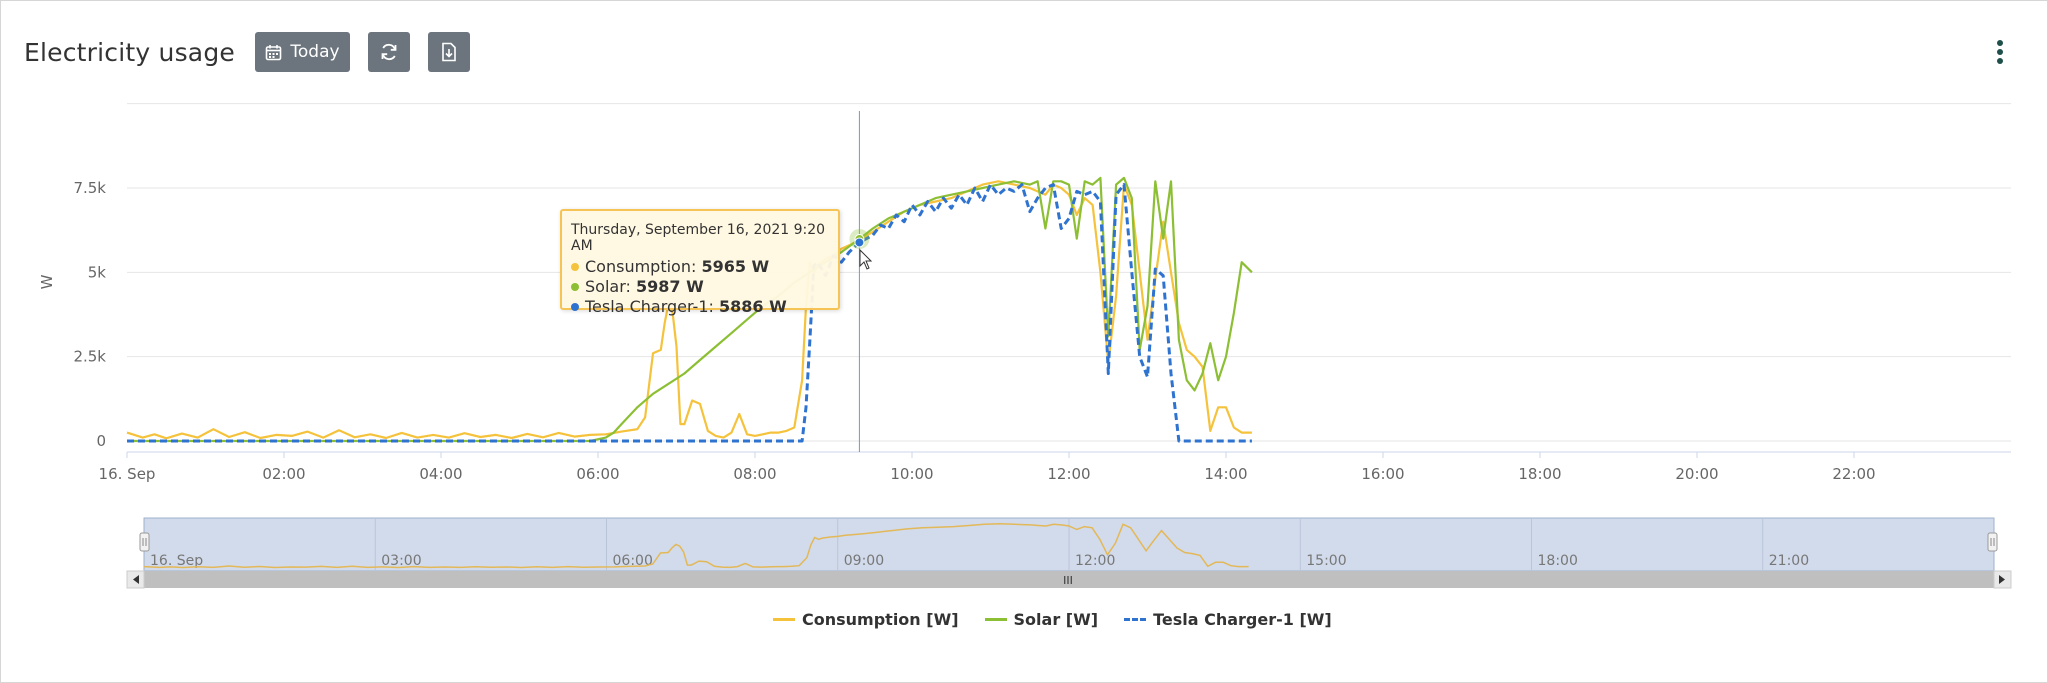  I want to click on legend-item-solar: Solar [W], so click(1041, 619).